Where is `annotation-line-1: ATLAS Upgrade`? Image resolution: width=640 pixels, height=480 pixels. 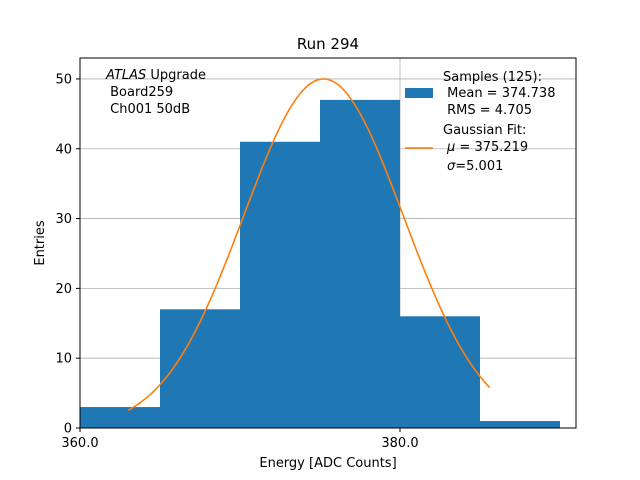 annotation-line-1: ATLAS Upgrade is located at coordinates (155, 75).